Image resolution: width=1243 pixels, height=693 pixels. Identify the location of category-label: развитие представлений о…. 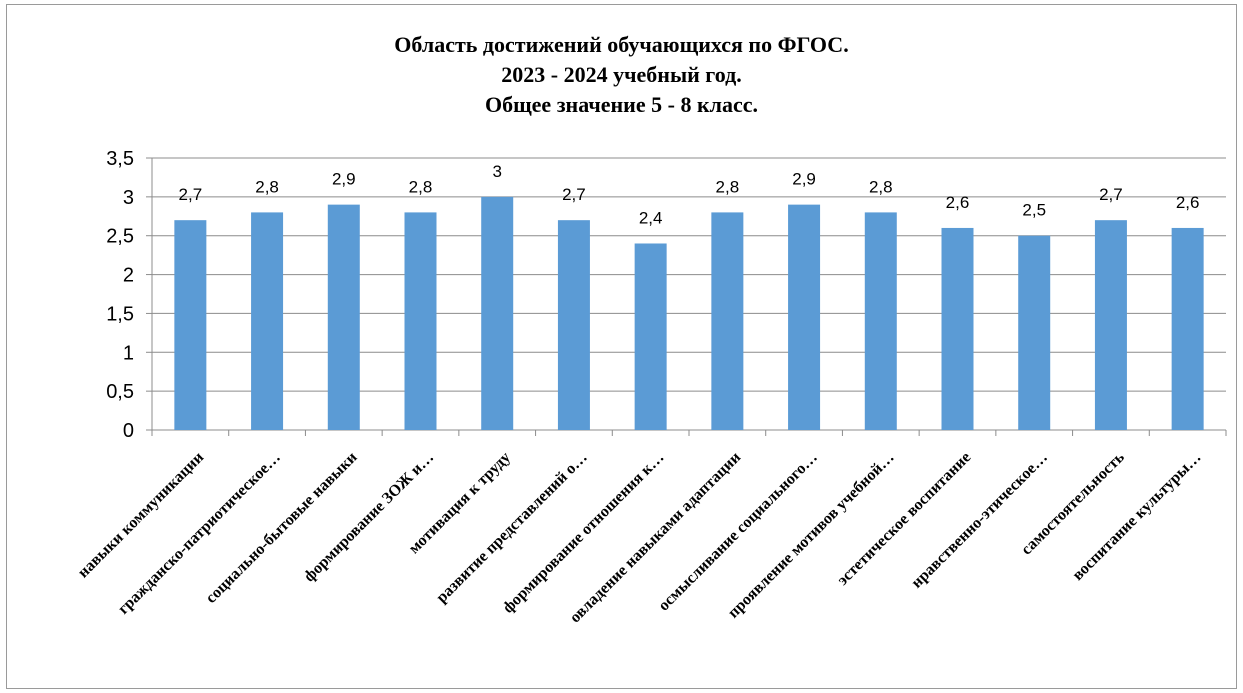
(512, 528).